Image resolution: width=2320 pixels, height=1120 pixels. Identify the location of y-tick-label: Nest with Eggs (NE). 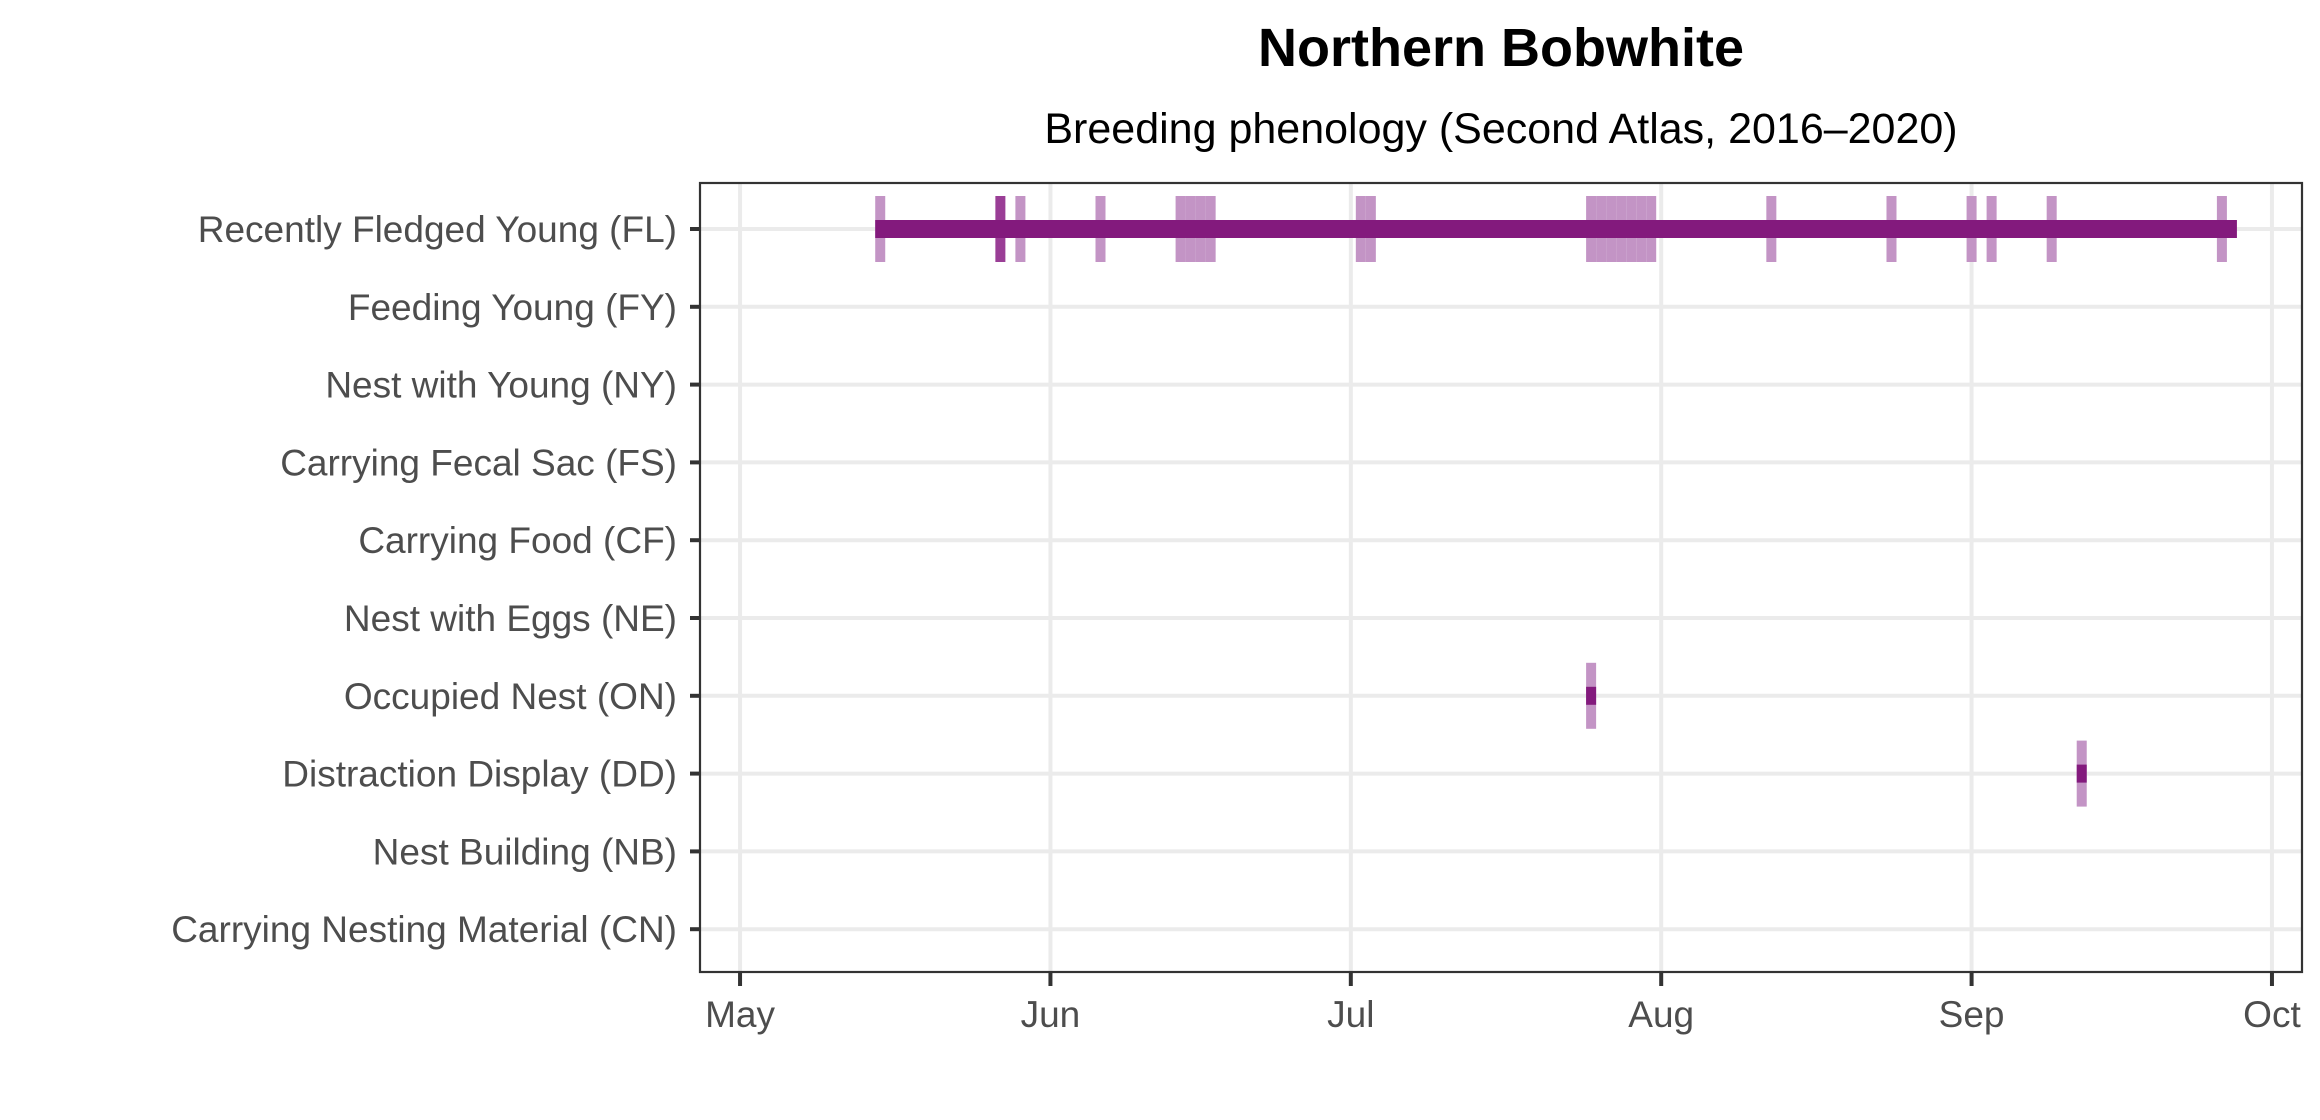
(510, 618).